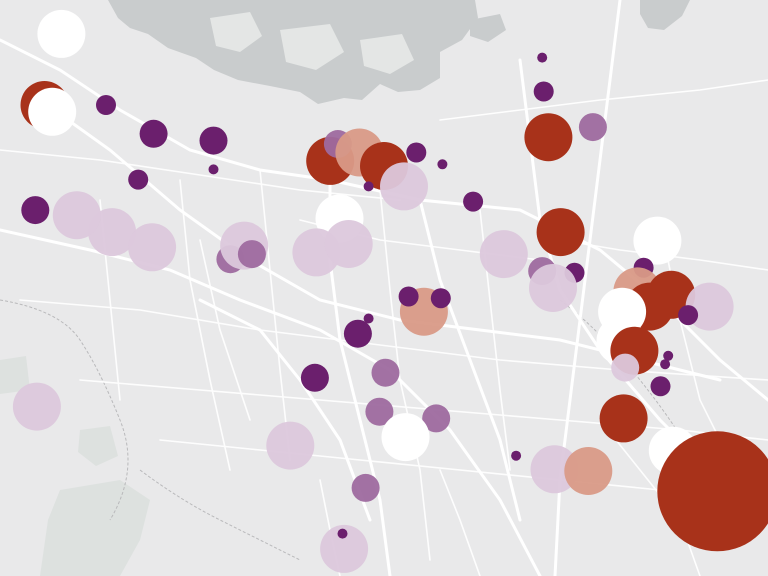 The image size is (768, 576). I want to click on salt-ponds, so click(312, 43).